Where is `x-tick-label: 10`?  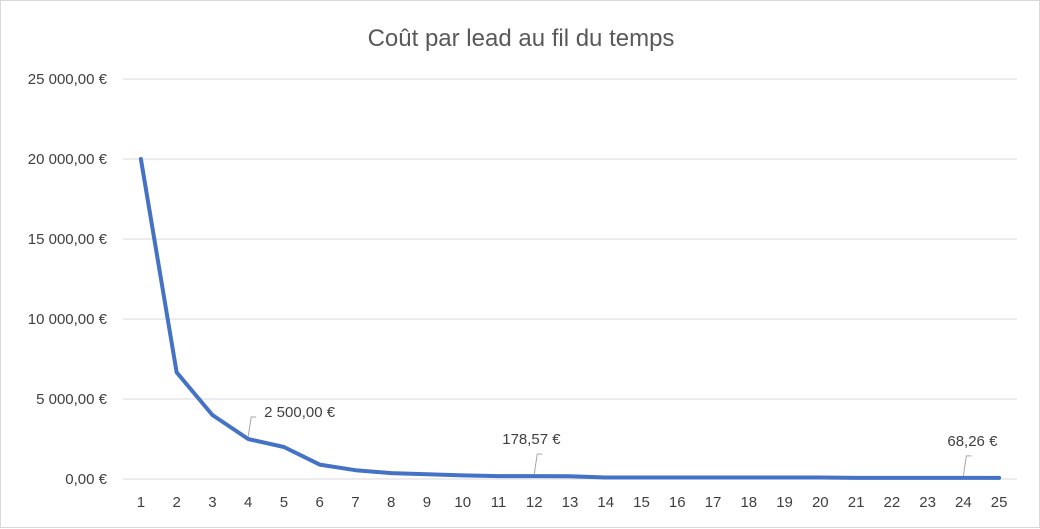 x-tick-label: 10 is located at coordinates (462, 502).